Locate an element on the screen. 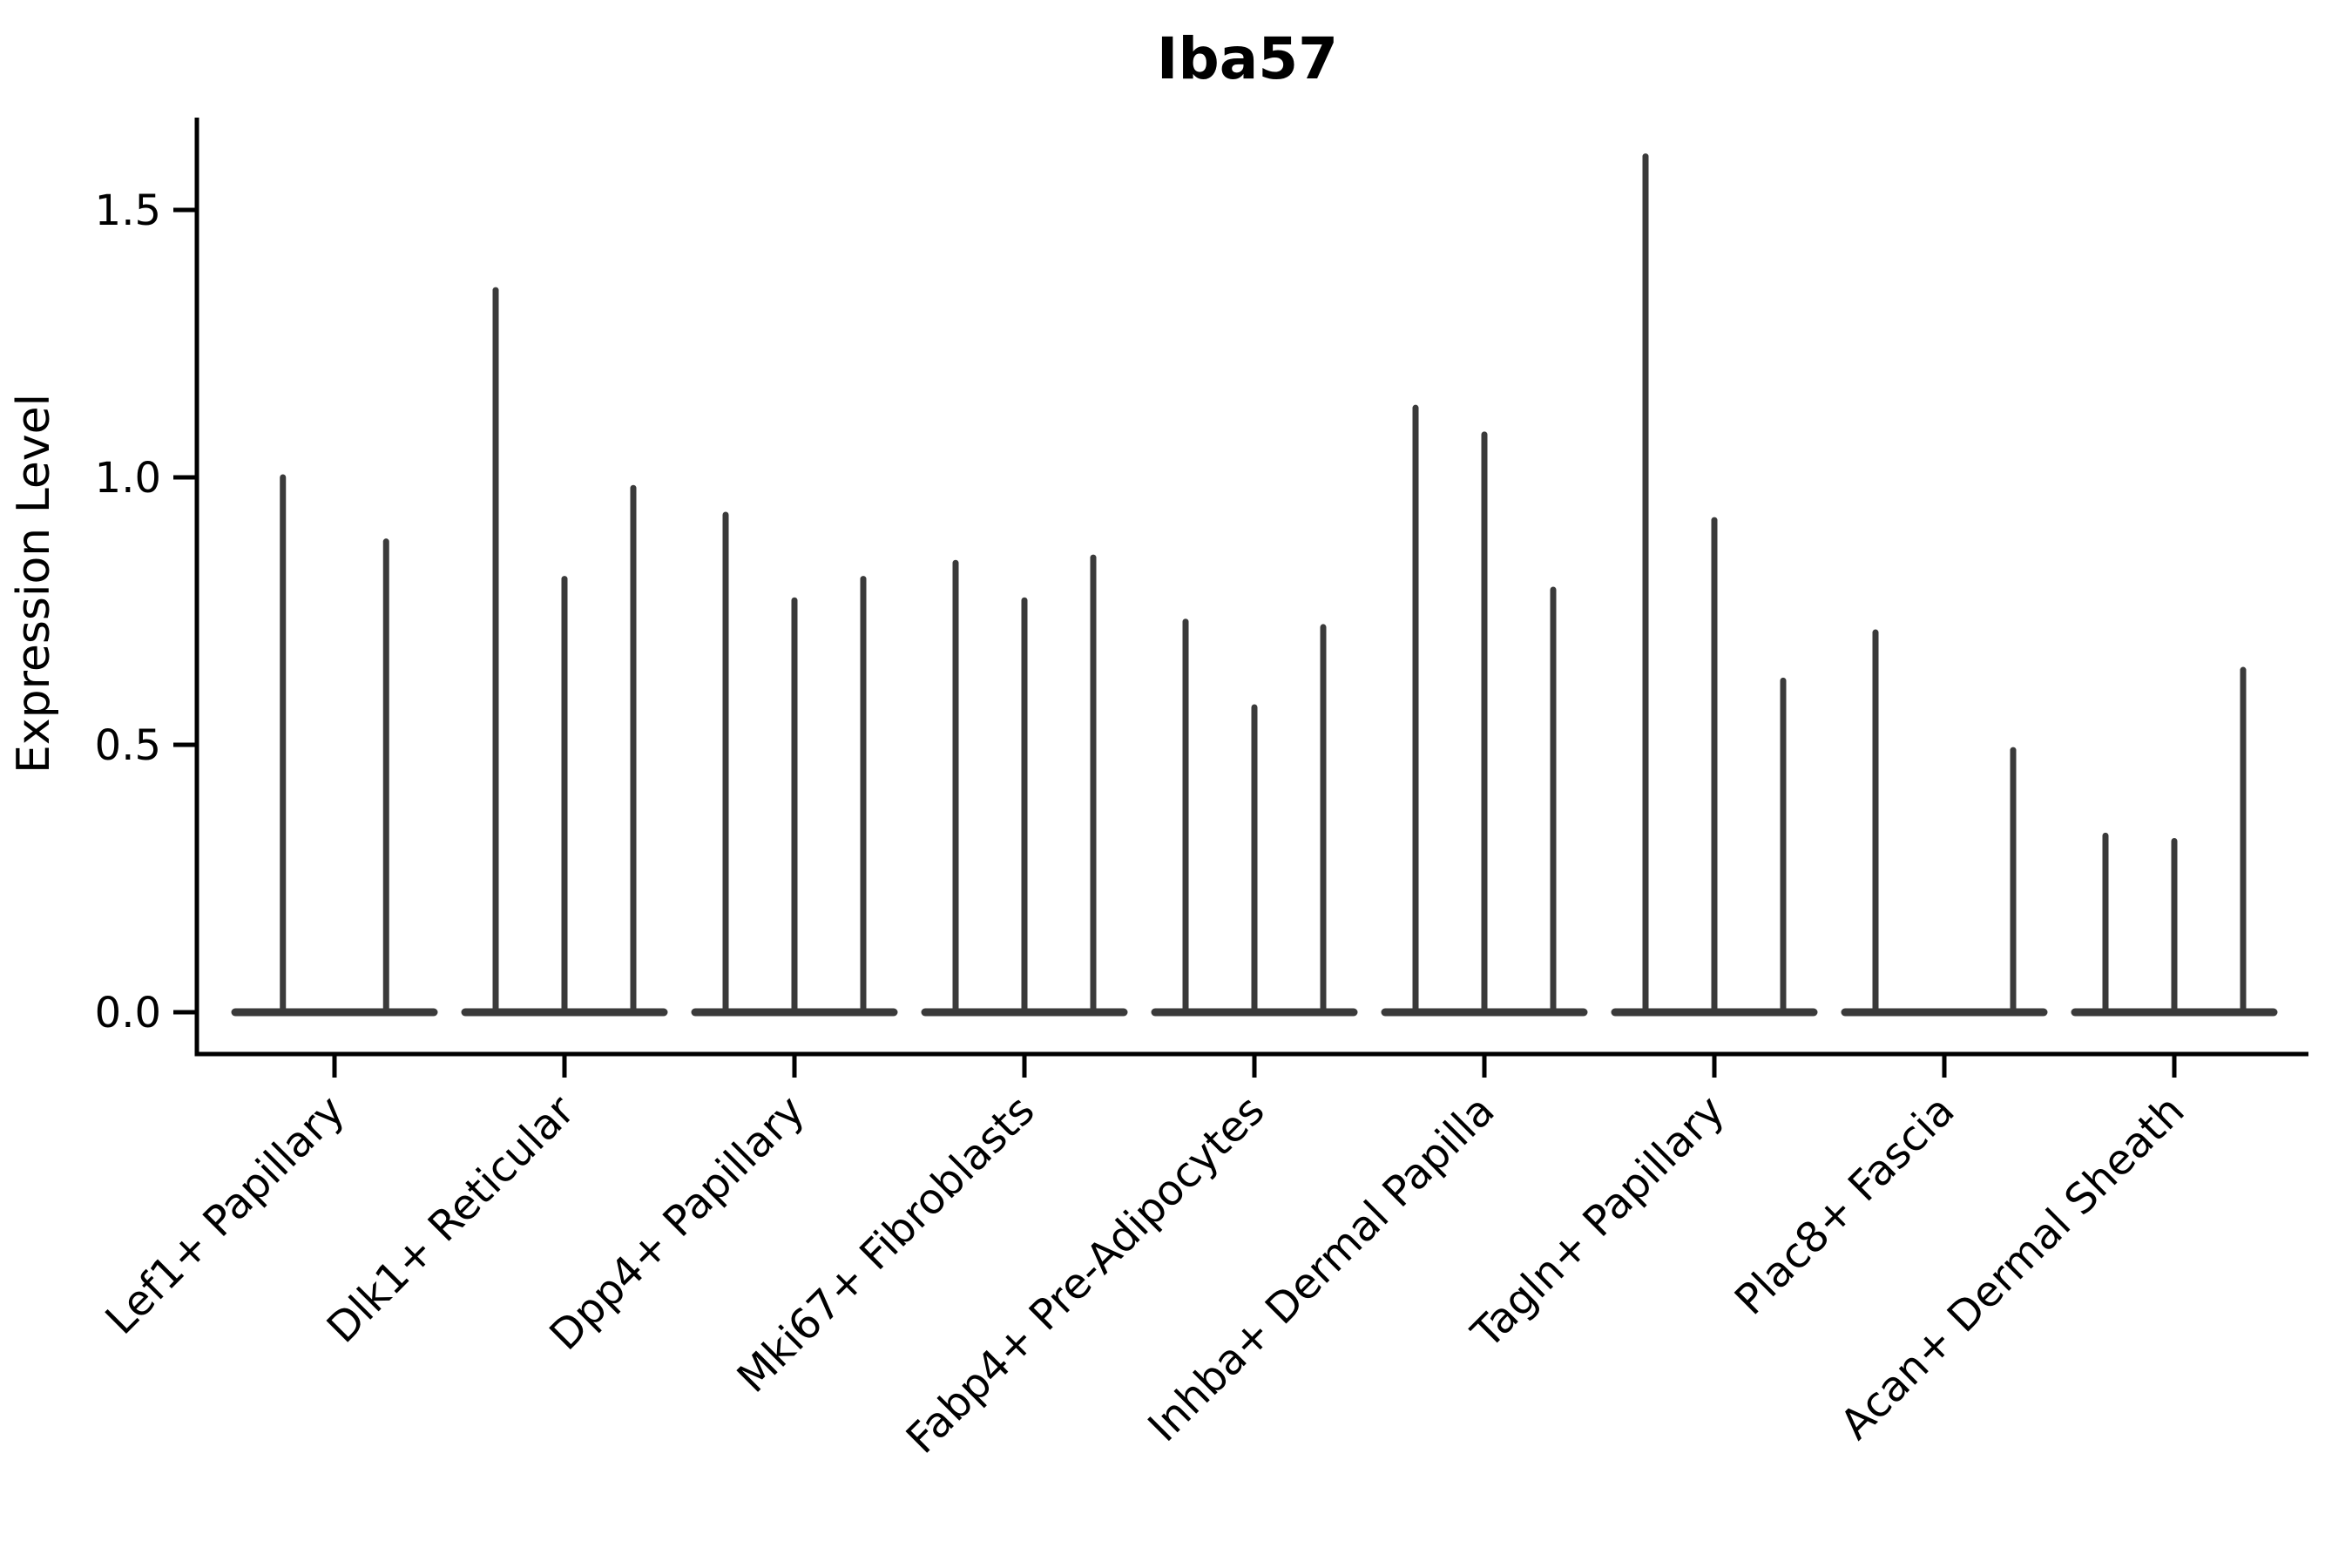 This screenshot has width=2352, height=1568. y-tick-label: 1.5 is located at coordinates (128, 210).